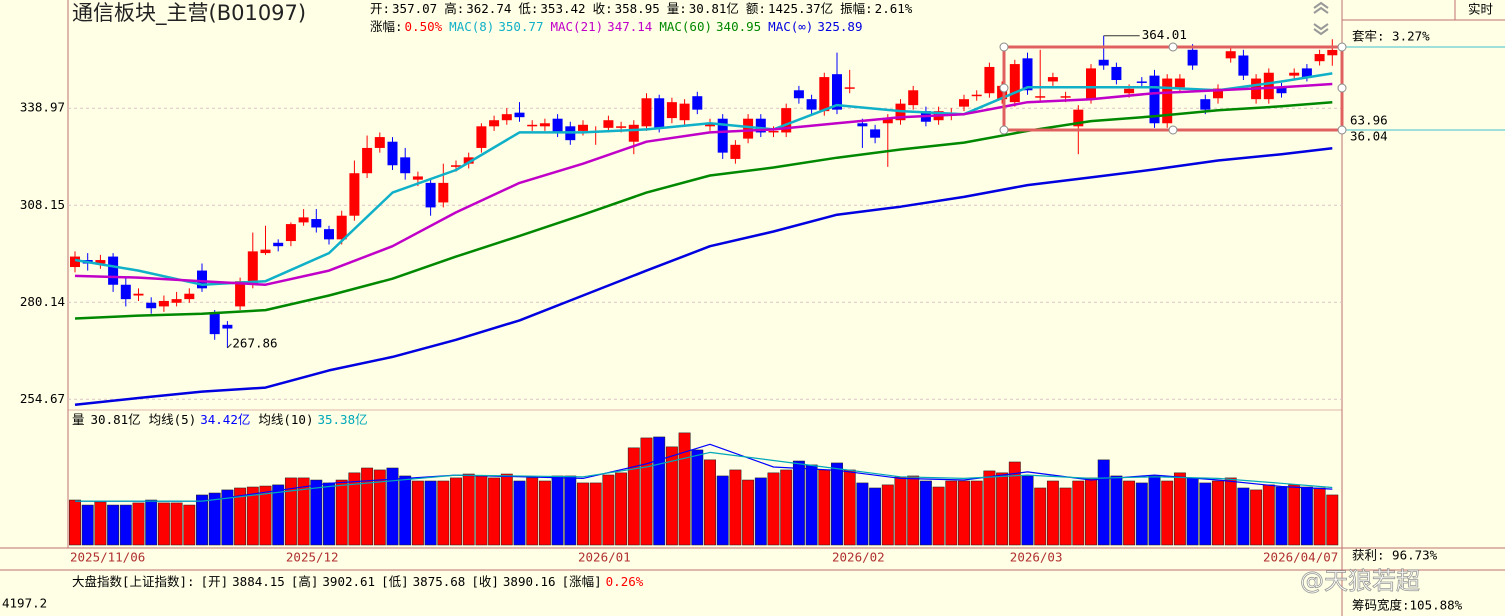  What do you see at coordinates (1173, 88) in the screenshot?
I see `highlight-box` at bounding box center [1173, 88].